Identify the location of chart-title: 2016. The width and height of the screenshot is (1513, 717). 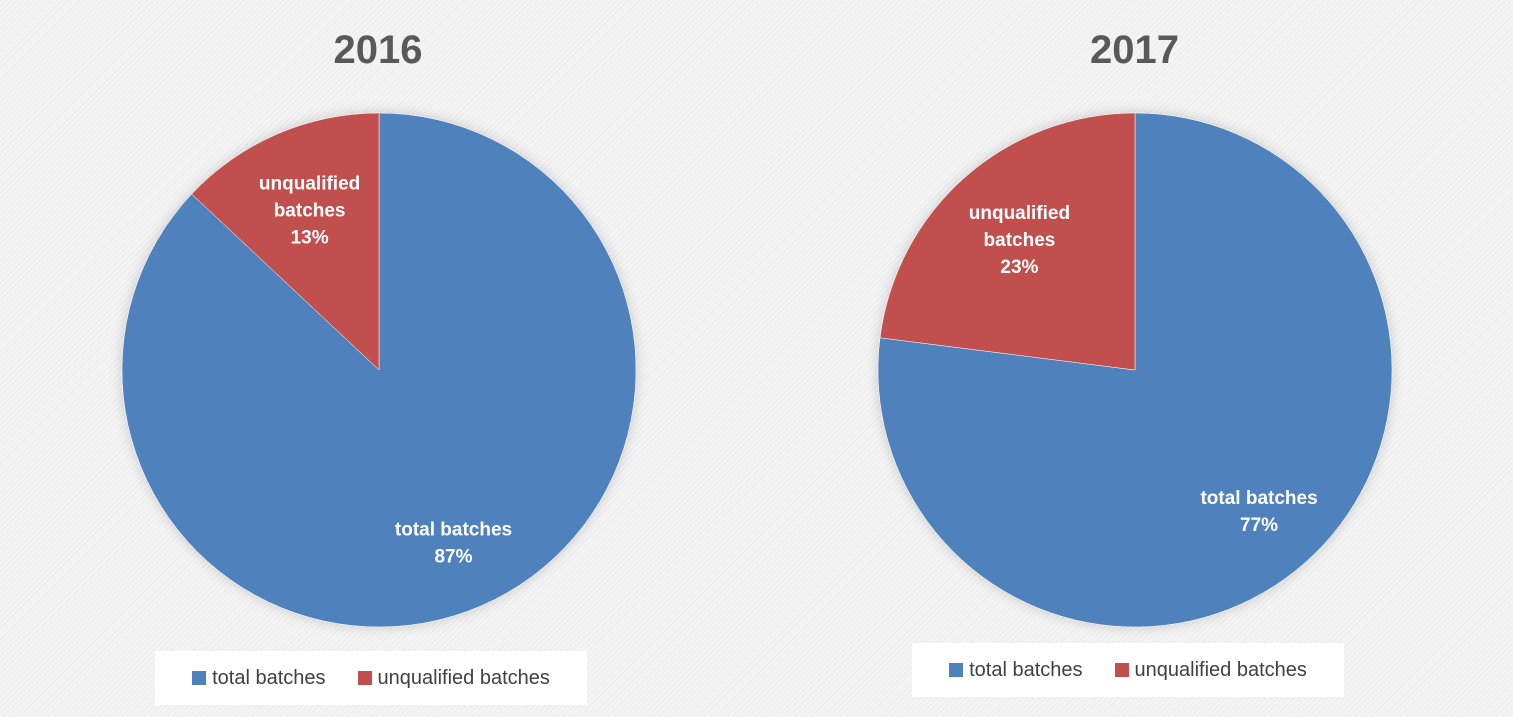
(378, 50).